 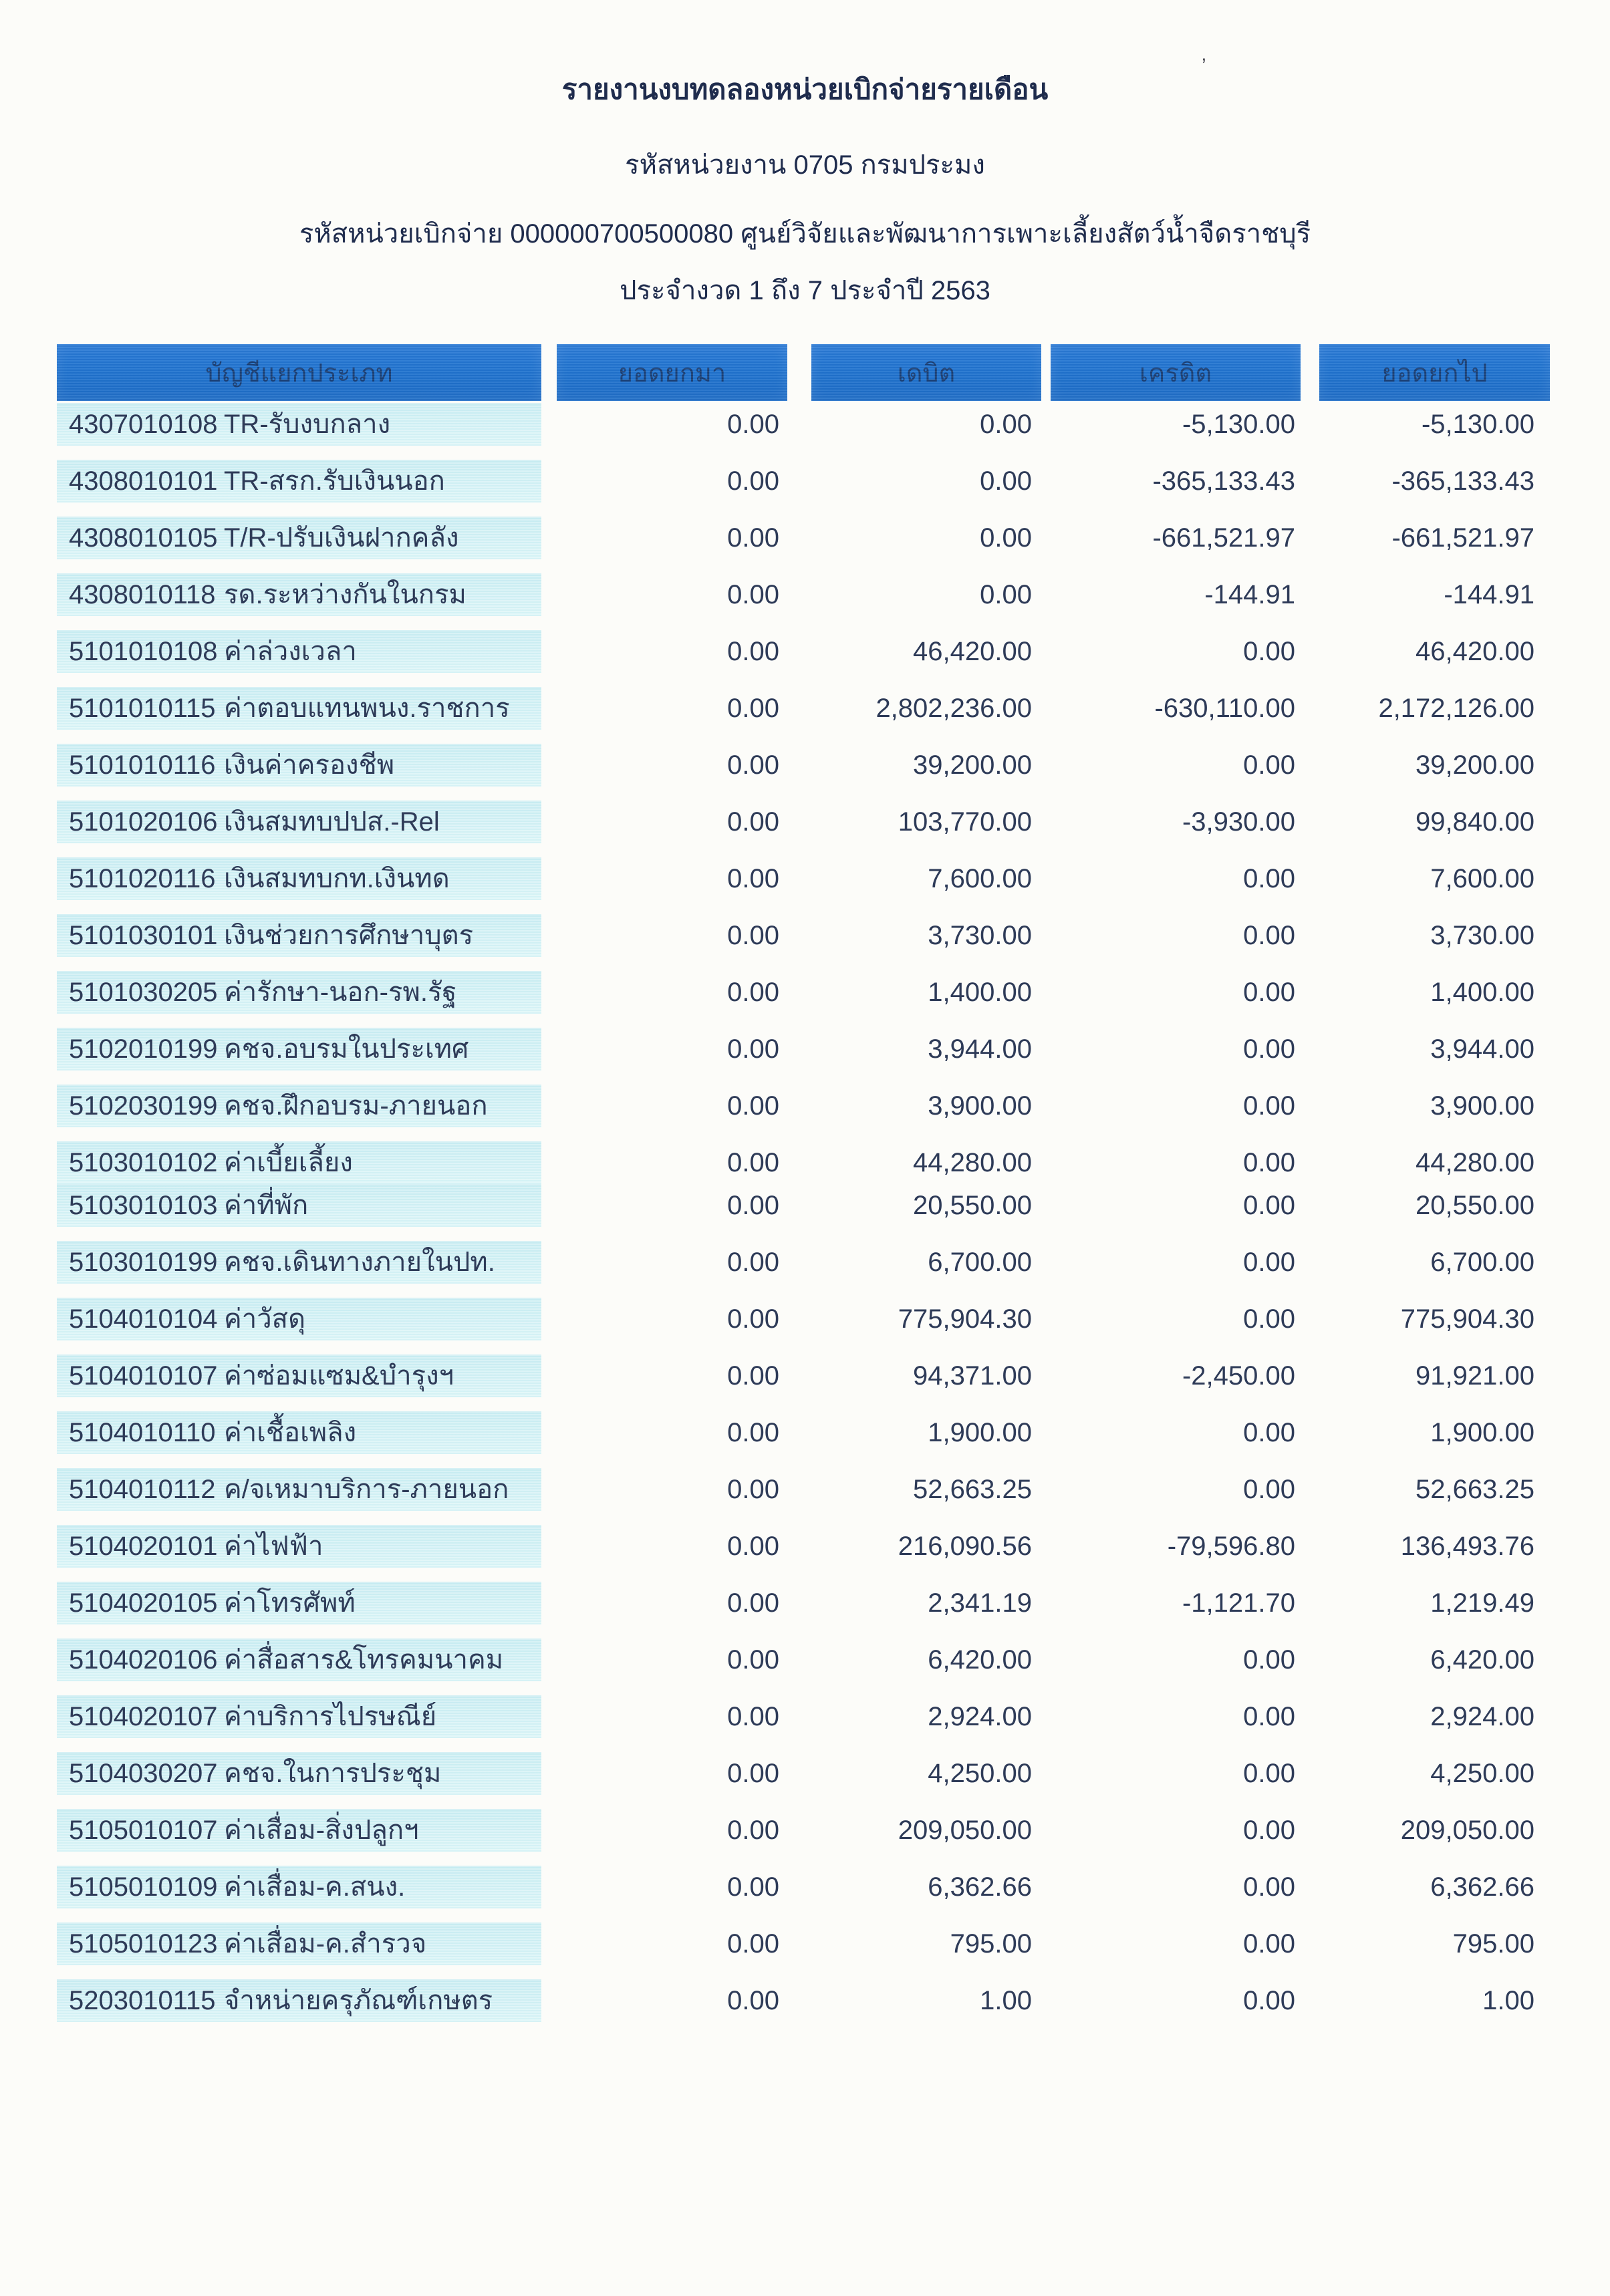 What do you see at coordinates (143, 651) in the screenshot?
I see `account-code-cell: 5101010108` at bounding box center [143, 651].